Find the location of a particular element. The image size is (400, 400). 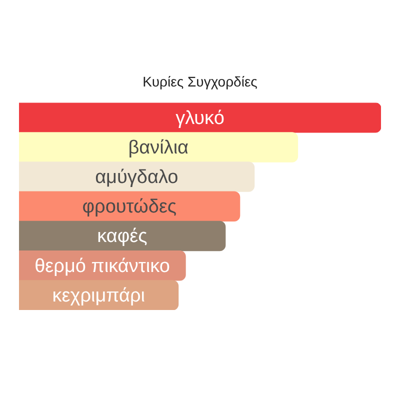

y-tick-label: φρουτώδες is located at coordinates (129, 207).